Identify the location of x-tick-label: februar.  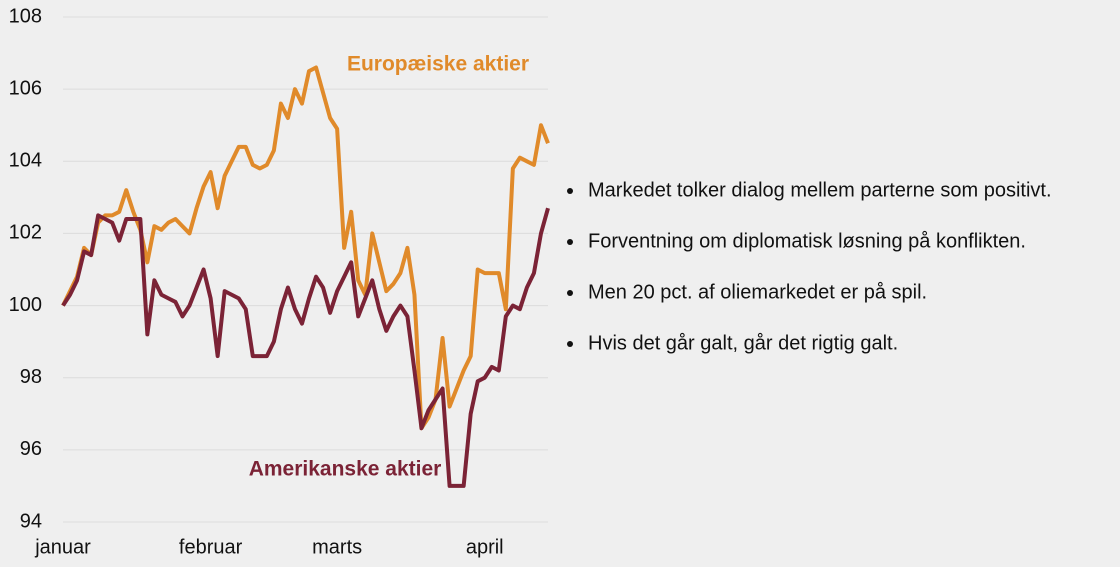
(211, 547).